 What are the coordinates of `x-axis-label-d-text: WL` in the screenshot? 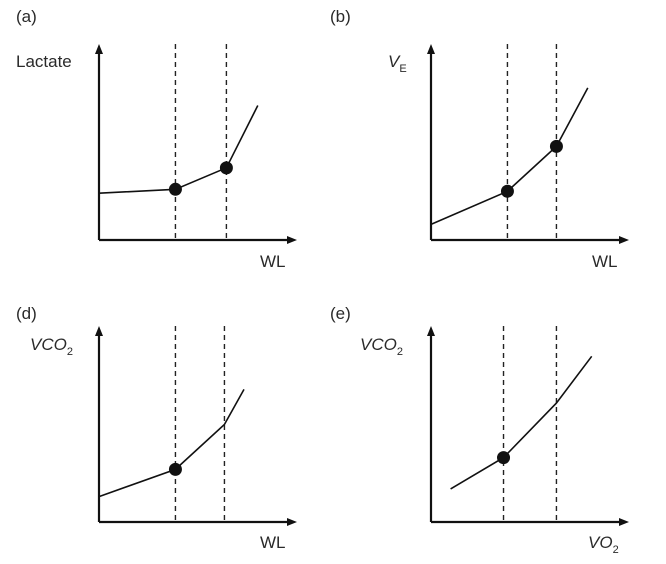 It's located at (273, 542).